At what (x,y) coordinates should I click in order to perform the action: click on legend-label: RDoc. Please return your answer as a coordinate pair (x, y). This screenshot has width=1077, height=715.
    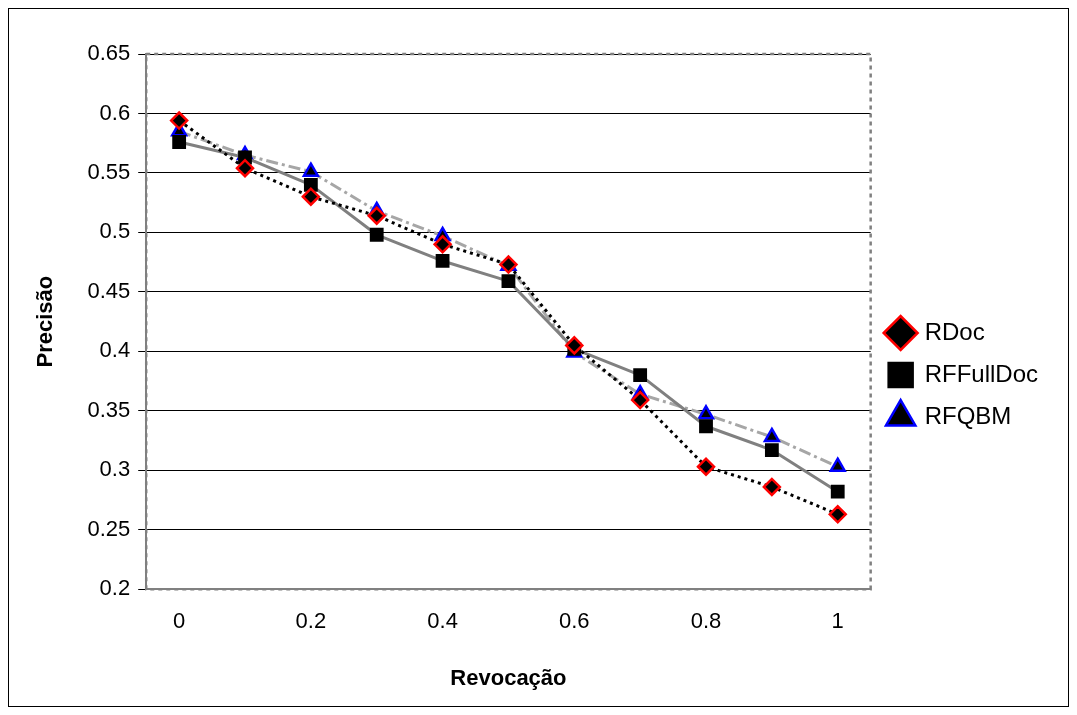
    Looking at the image, I should click on (954, 331).